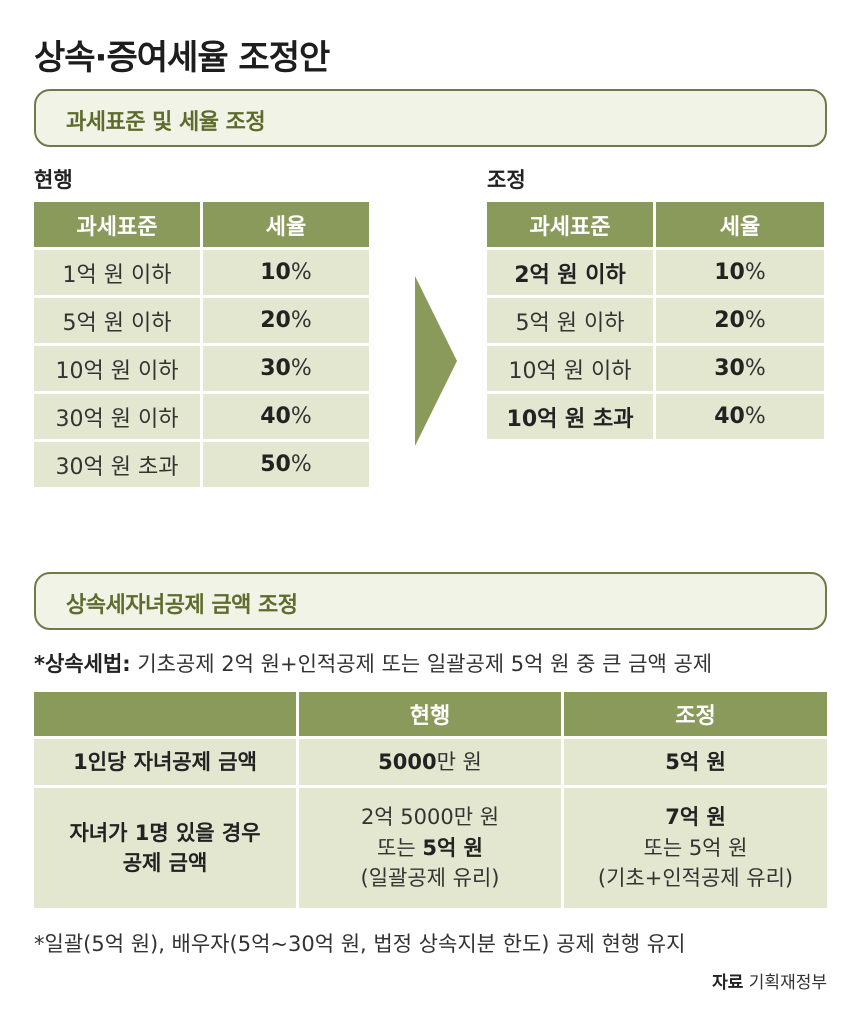  I want to click on adjusted-amount: 5억 원, so click(695, 761).